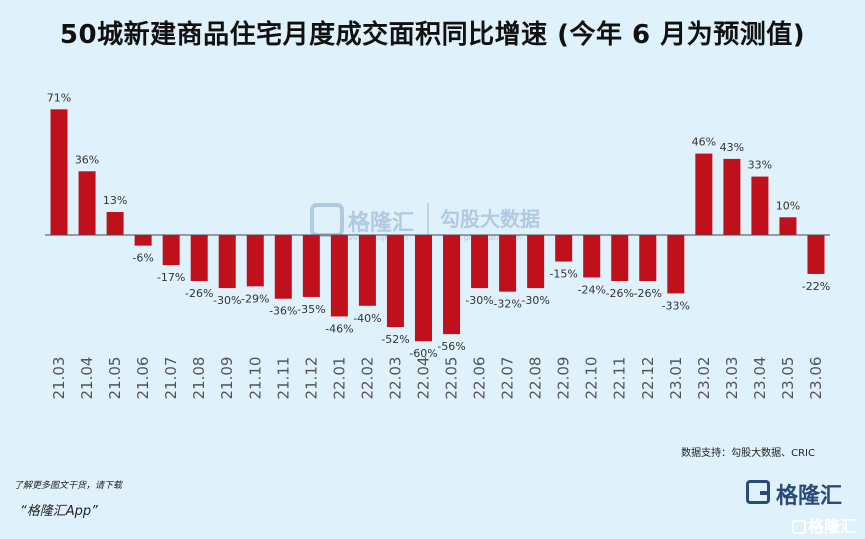 This screenshot has width=865, height=539. I want to click on value-label-23.06: -22%, so click(816, 286).